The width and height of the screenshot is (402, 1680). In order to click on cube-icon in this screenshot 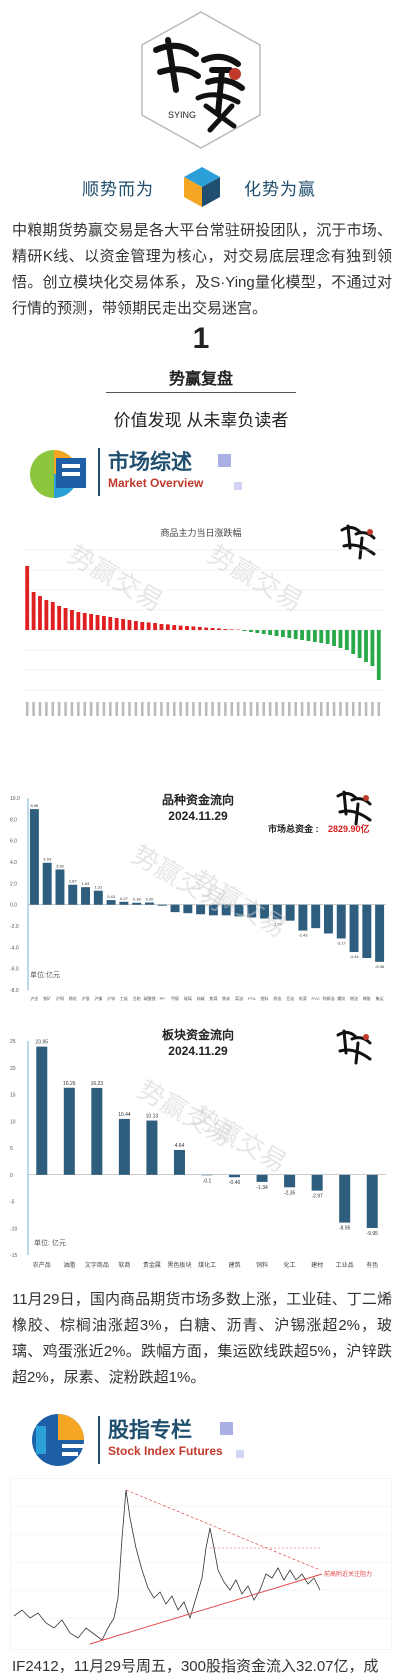, I will do `click(202, 187)`.